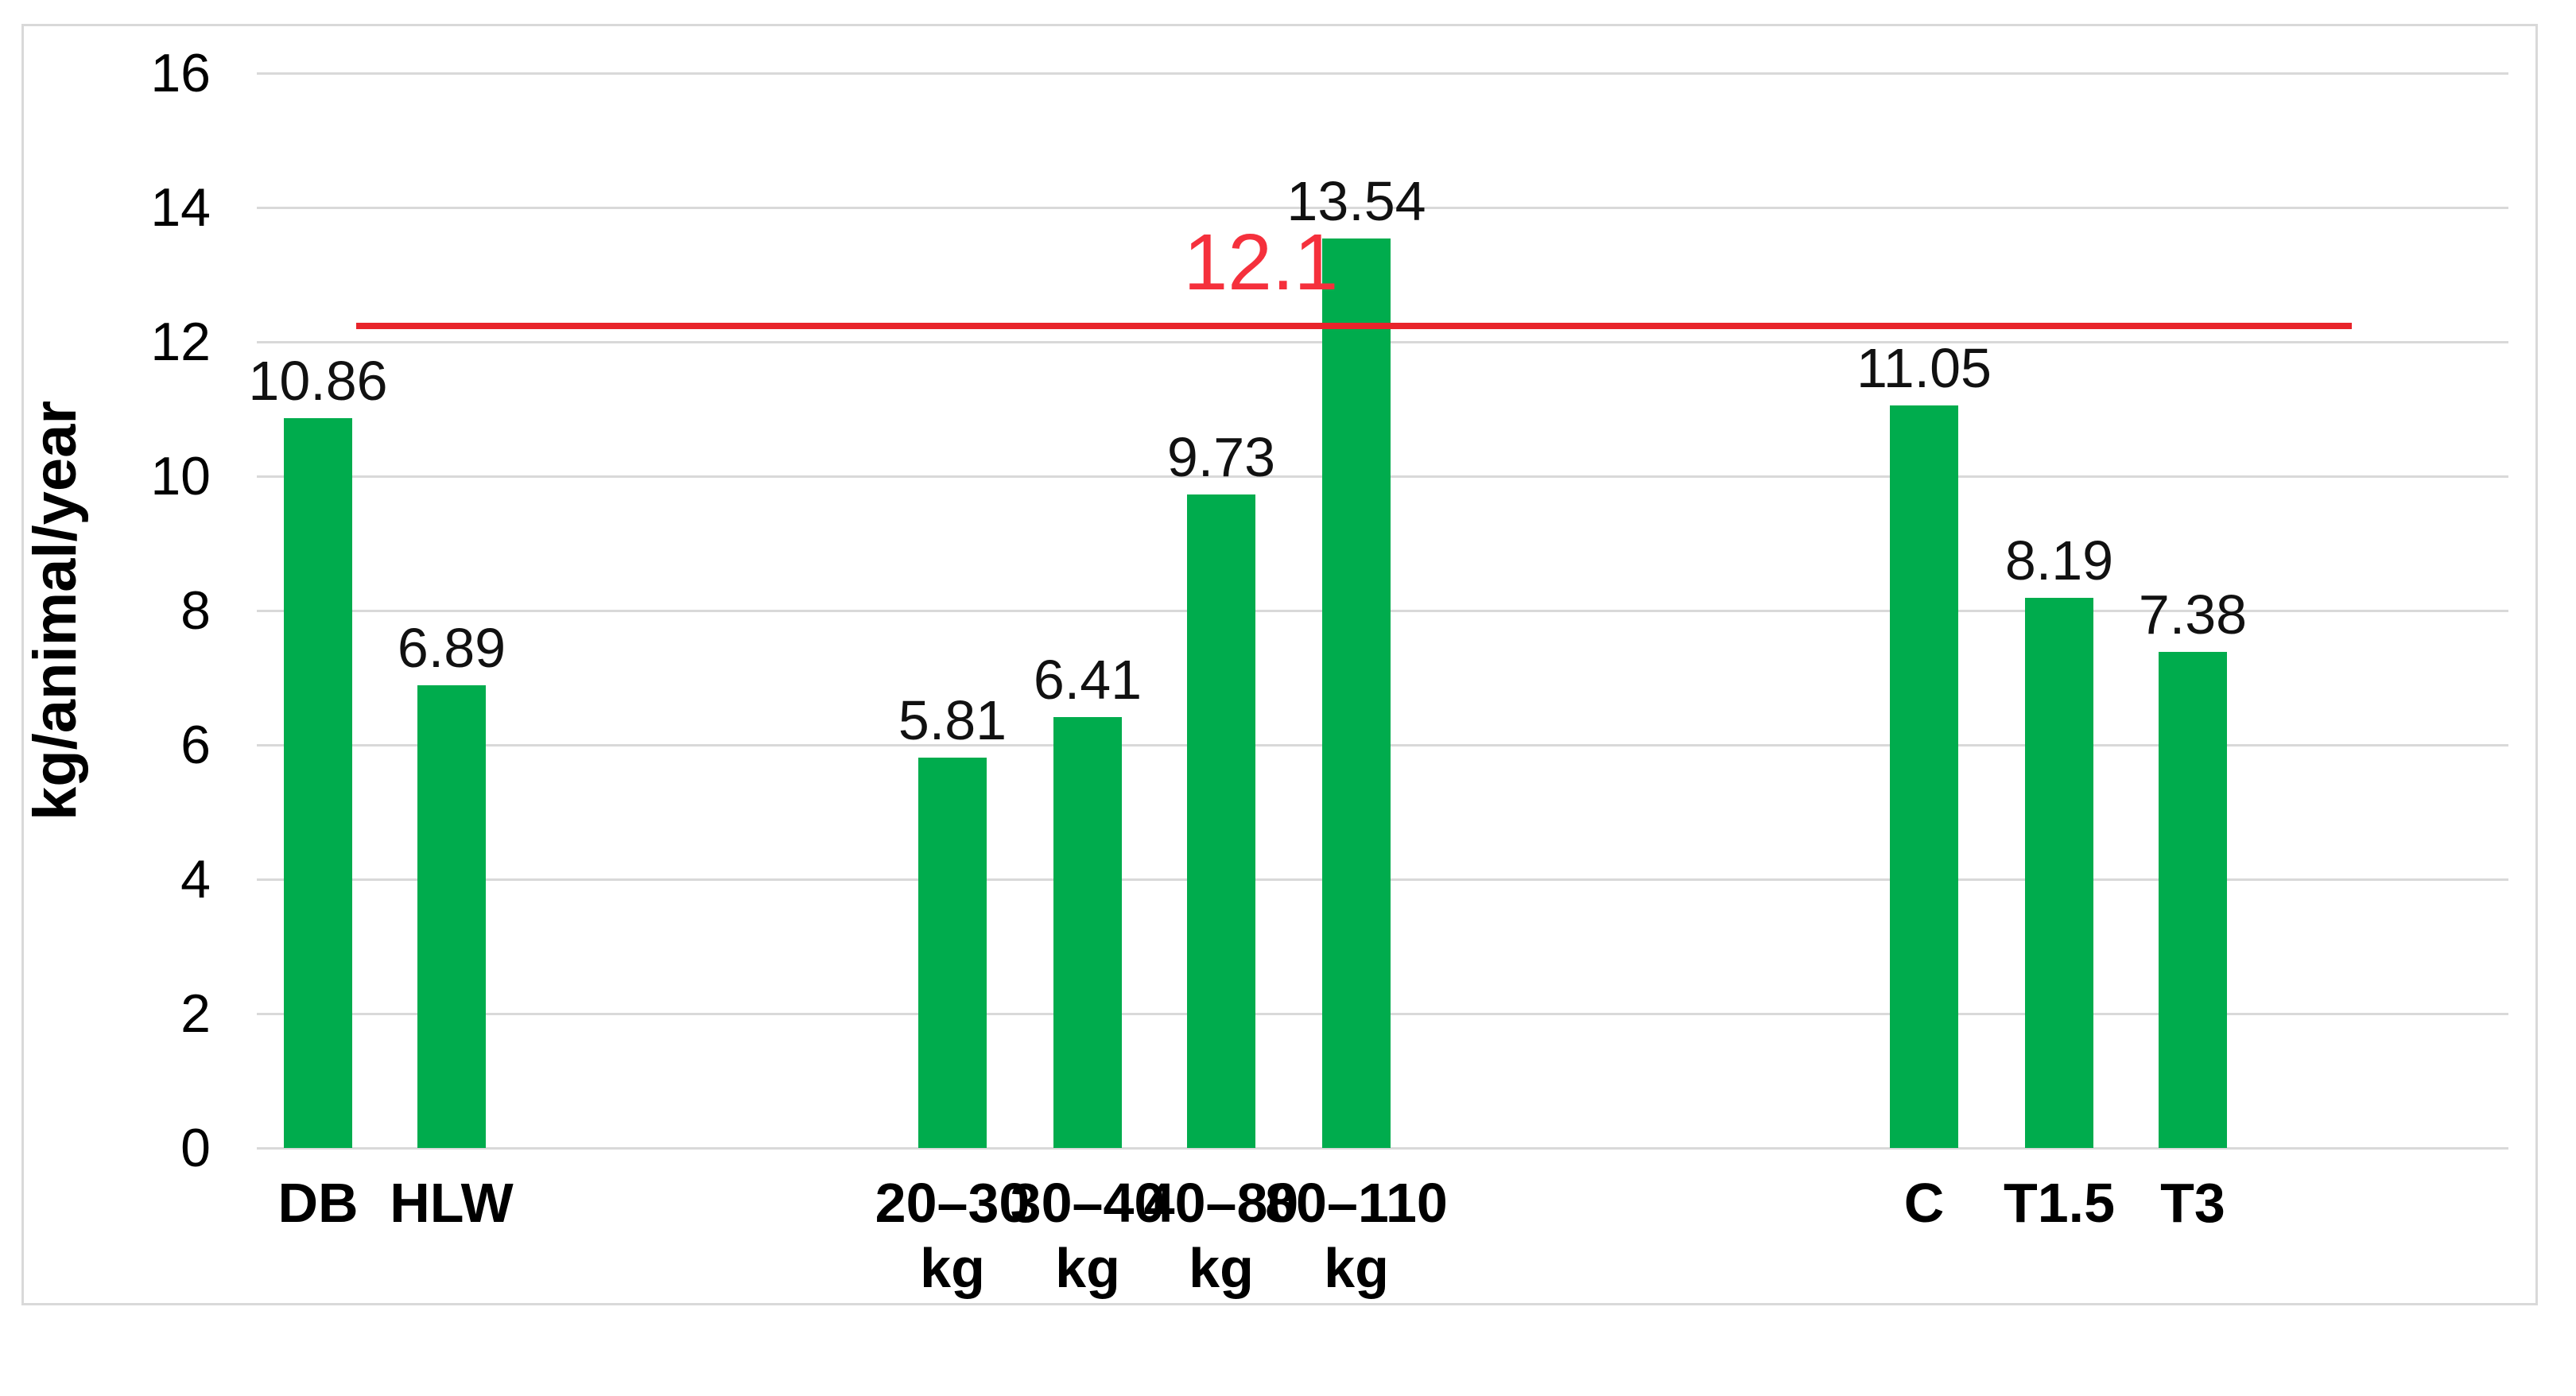 This screenshot has width=2576, height=1396. I want to click on bar-value-label: 7.38, so click(2193, 615).